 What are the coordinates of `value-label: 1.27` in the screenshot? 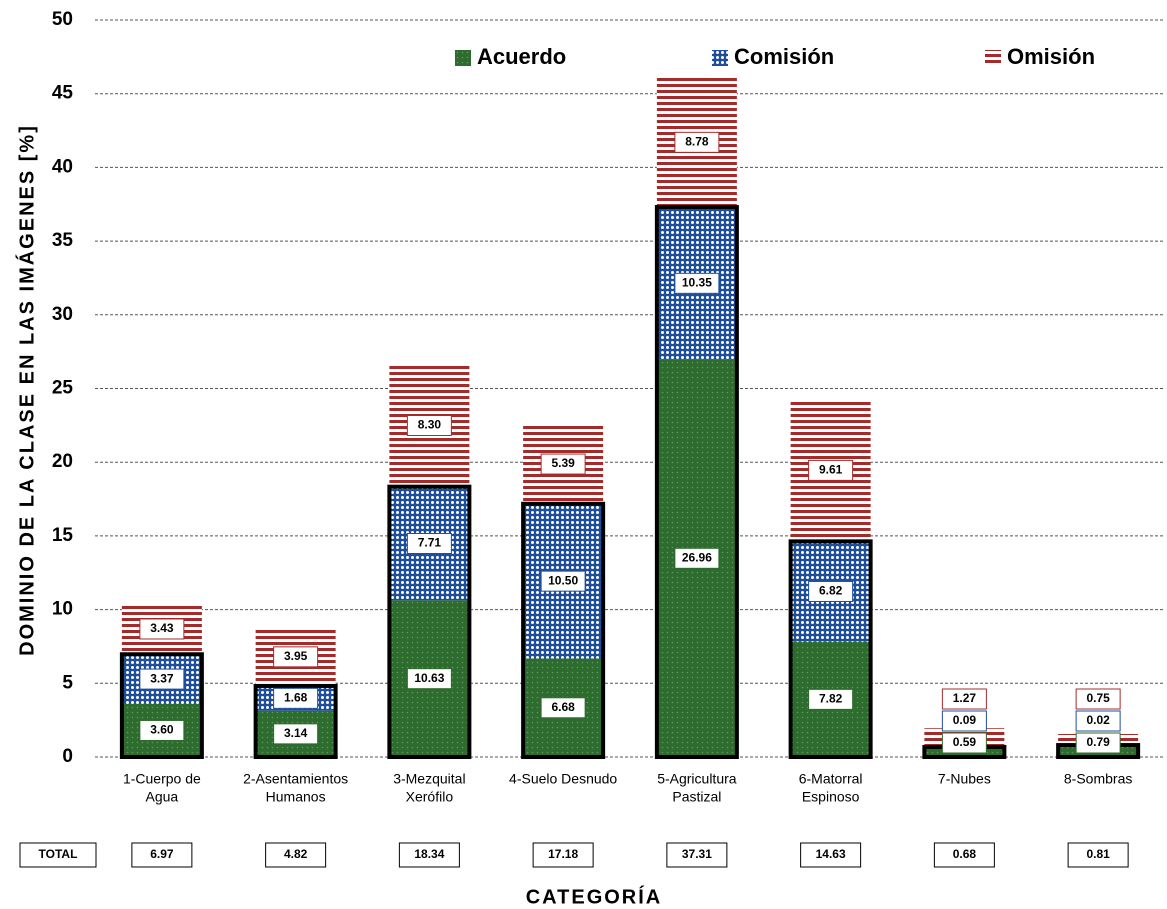 It's located at (965, 698).